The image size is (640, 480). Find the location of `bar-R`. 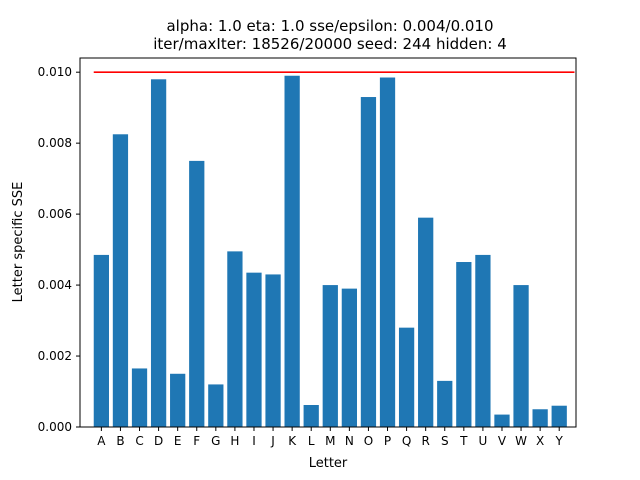

bar-R is located at coordinates (426, 322).